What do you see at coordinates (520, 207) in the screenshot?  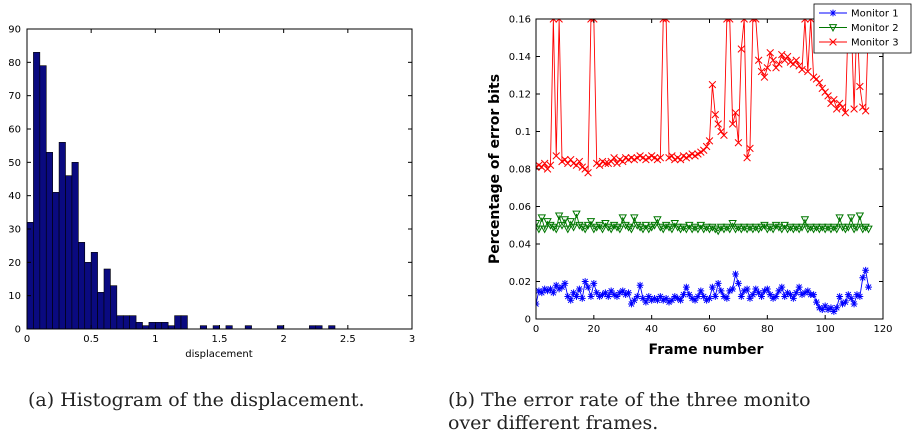 I see `y-tick-label: 0.06` at bounding box center [520, 207].